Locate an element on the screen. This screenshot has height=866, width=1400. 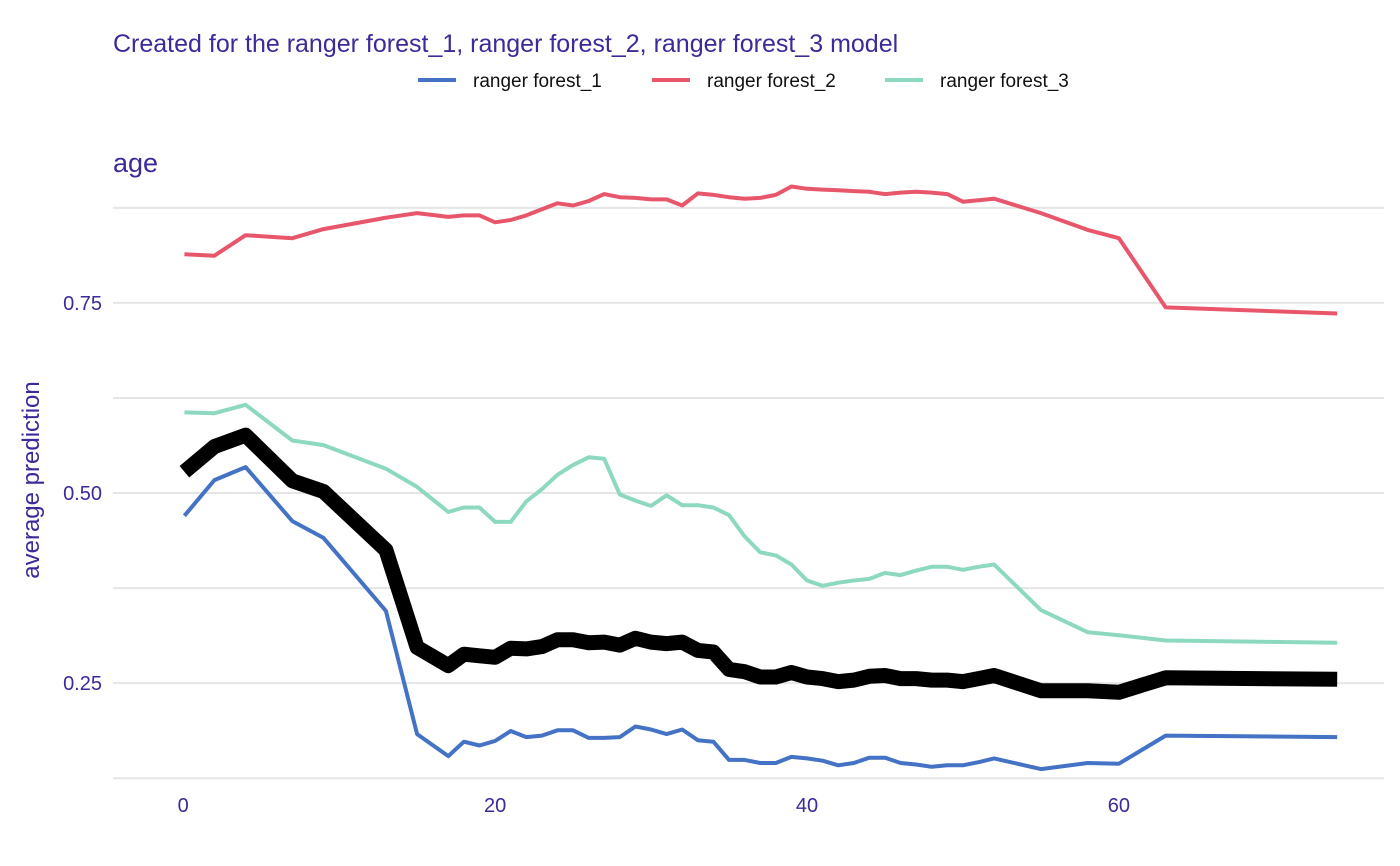
x-tick-label-0: 0 is located at coordinates (183, 806).